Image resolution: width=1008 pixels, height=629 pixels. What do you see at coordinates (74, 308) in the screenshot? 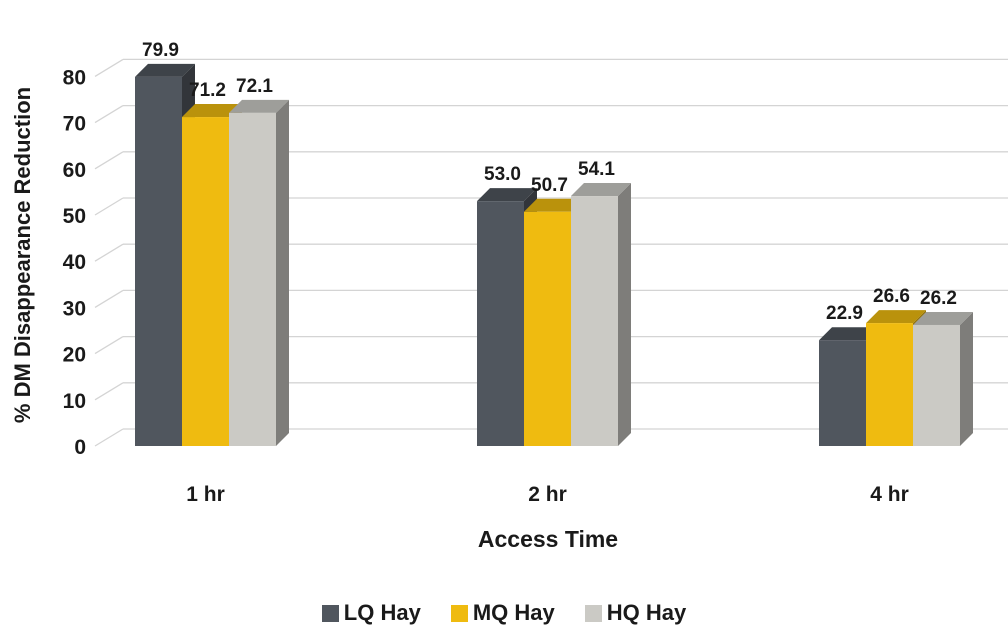
I see `y-tick-label: 30` at bounding box center [74, 308].